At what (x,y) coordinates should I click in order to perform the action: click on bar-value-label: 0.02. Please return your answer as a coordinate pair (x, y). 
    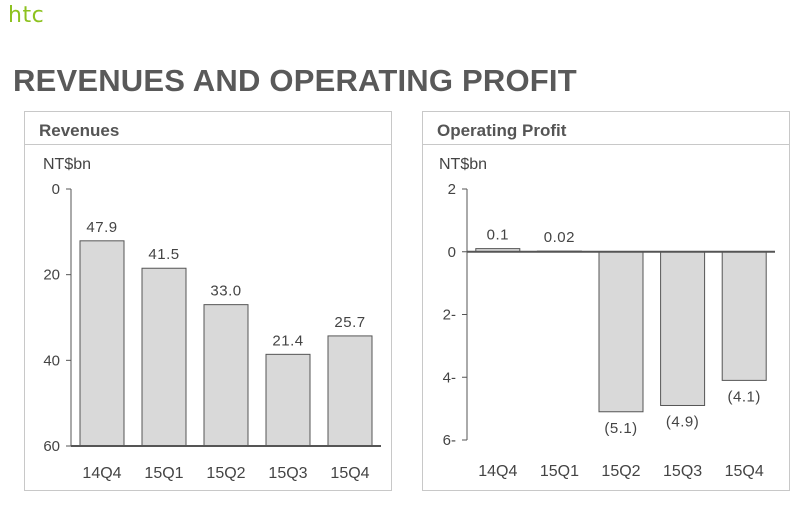
    Looking at the image, I should click on (559, 237).